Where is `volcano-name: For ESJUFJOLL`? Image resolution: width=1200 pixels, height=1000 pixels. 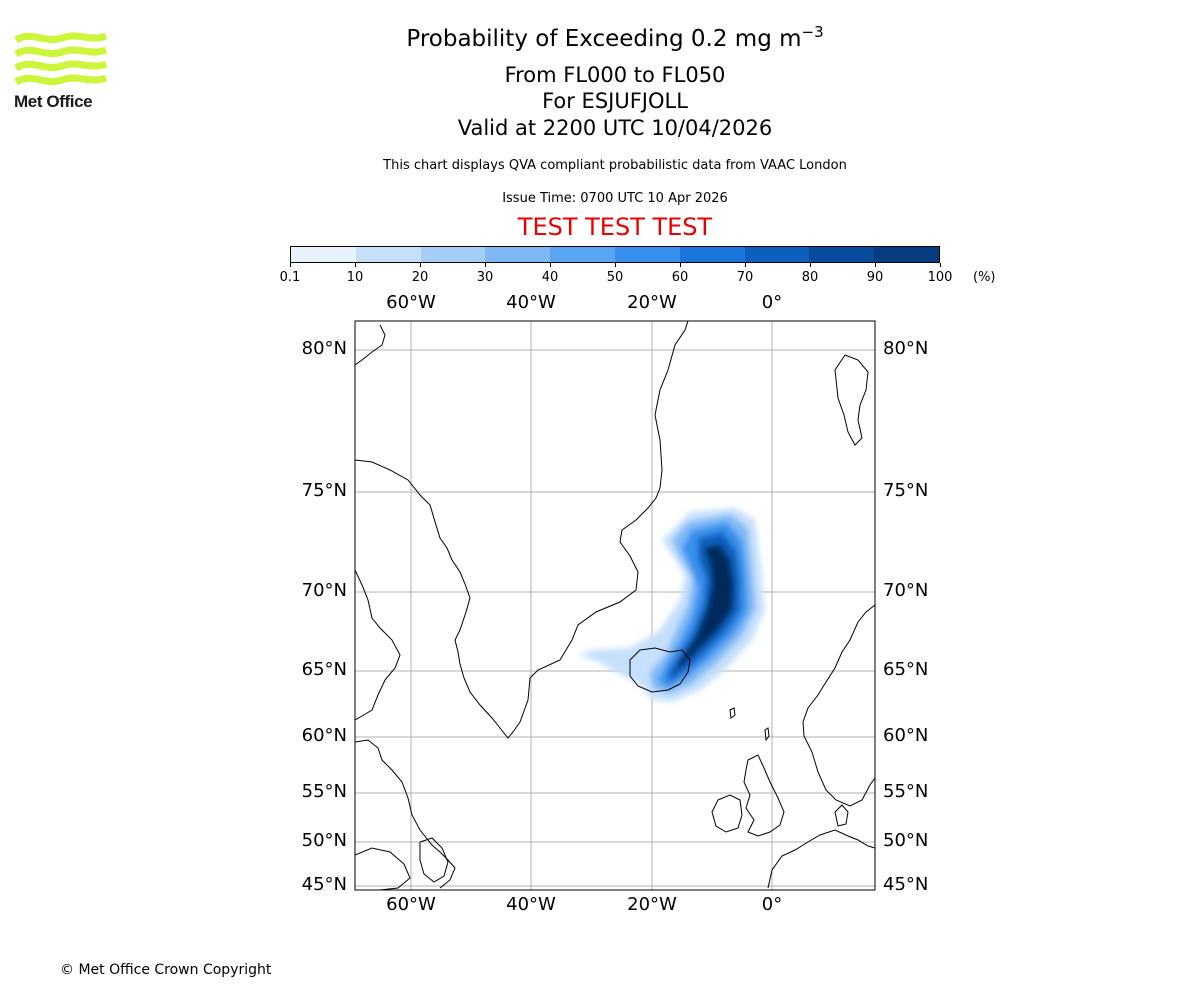
volcano-name: For ESJUFJOLL is located at coordinates (615, 101).